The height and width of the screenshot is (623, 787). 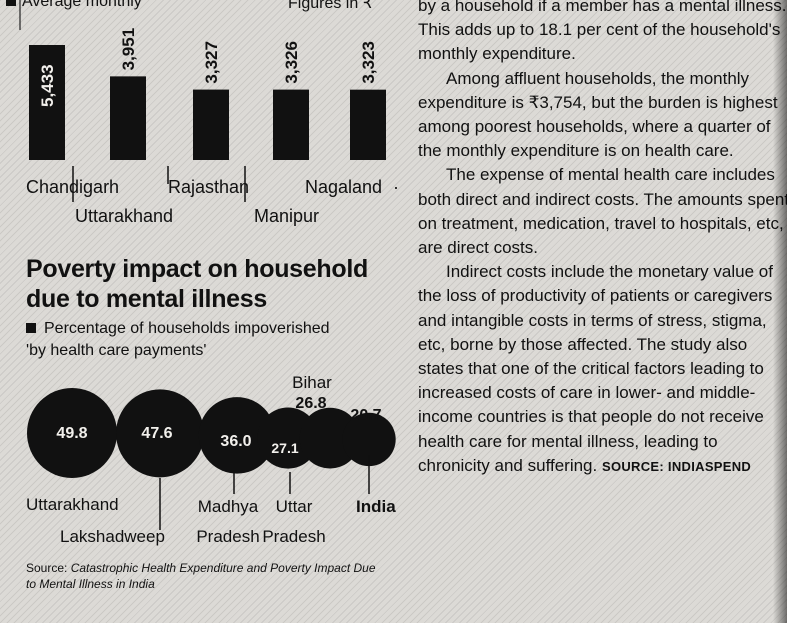 What do you see at coordinates (146, 299) in the screenshot?
I see `bubble-title-line-2: due to mental illness` at bounding box center [146, 299].